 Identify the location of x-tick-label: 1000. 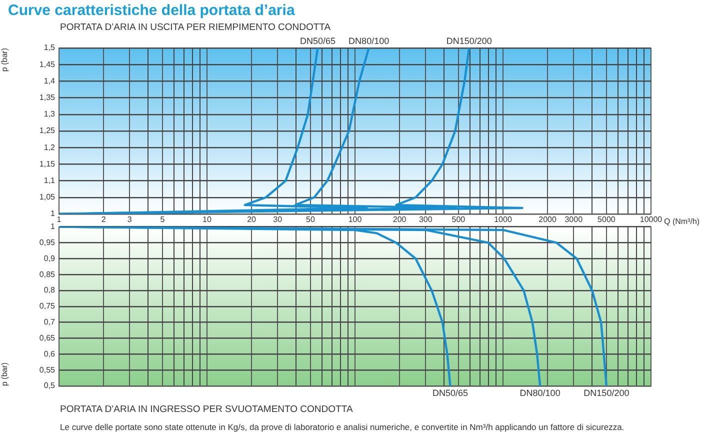
(503, 219).